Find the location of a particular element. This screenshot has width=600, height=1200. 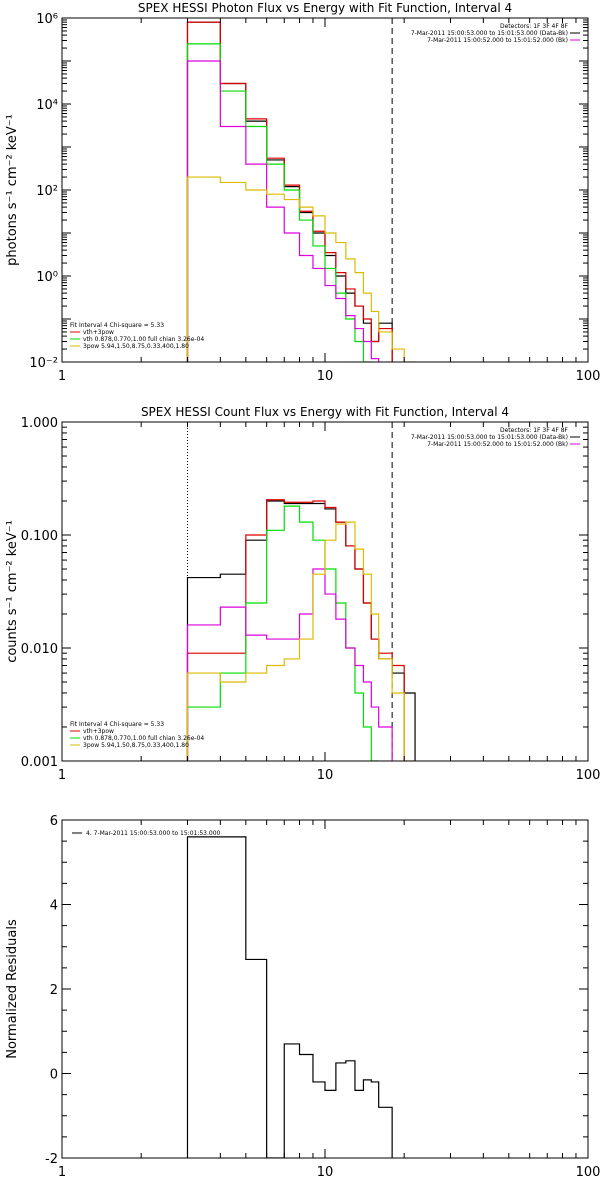

y-tick-label: -2 is located at coordinates (51, 1159).